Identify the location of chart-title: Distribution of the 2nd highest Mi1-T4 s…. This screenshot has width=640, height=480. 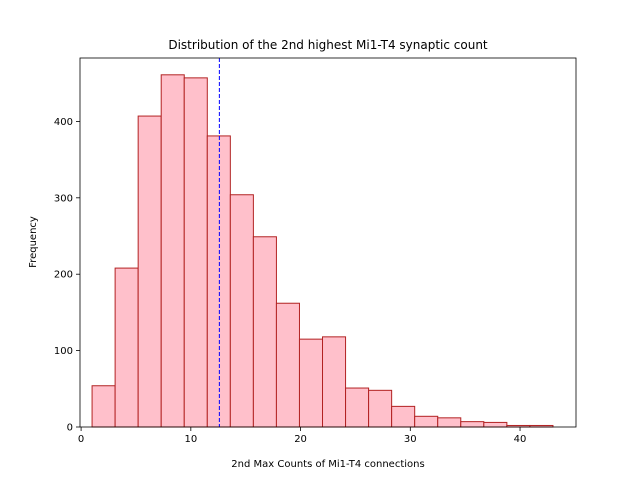
(328, 45).